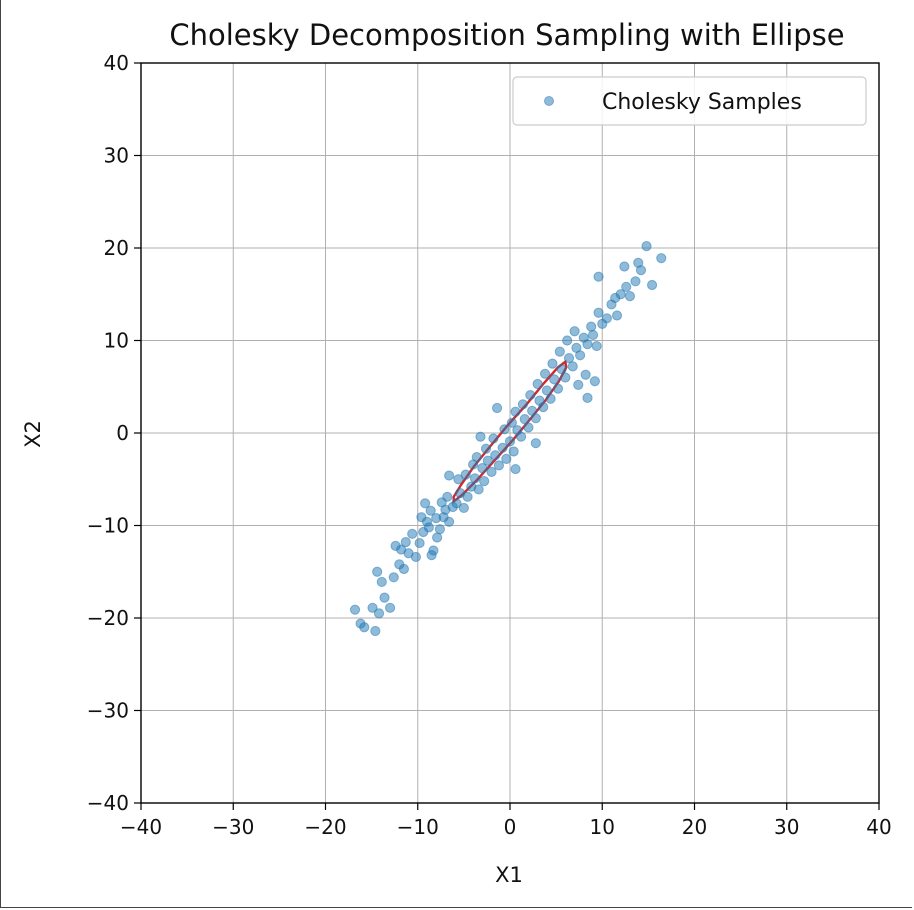 The width and height of the screenshot is (914, 910). I want to click on x-axis-ticks: −40 −30 −20 −10 0 10 20 30 40, so click(506, 821).